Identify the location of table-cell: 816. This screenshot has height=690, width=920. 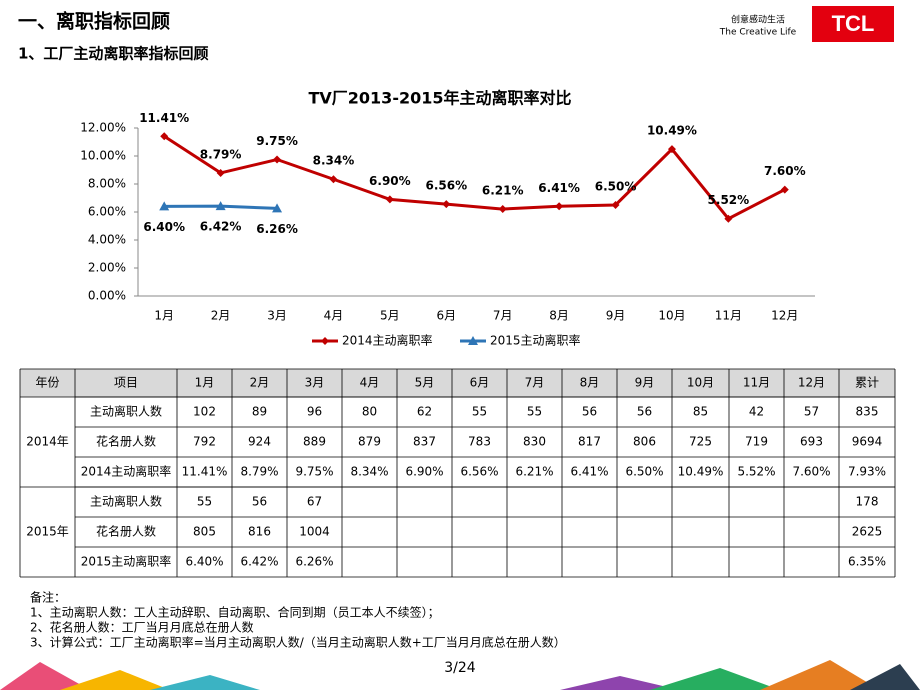
(259, 532).